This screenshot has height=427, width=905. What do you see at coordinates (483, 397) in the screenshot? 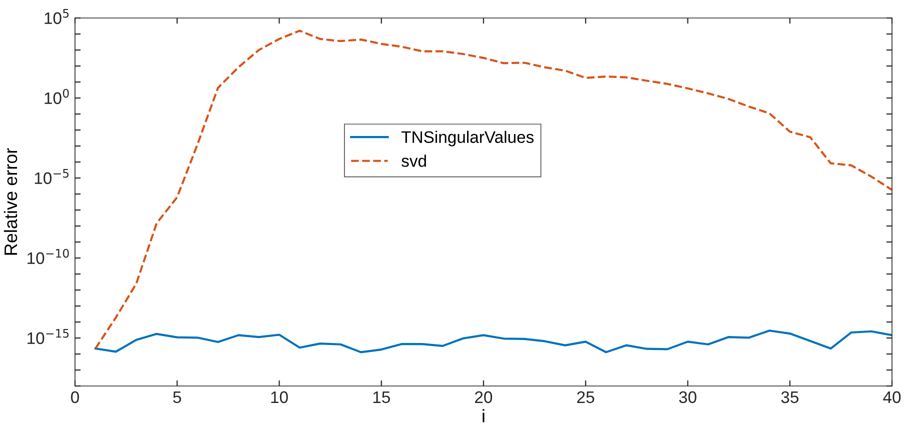
I see `x-tick-label: 20` at bounding box center [483, 397].